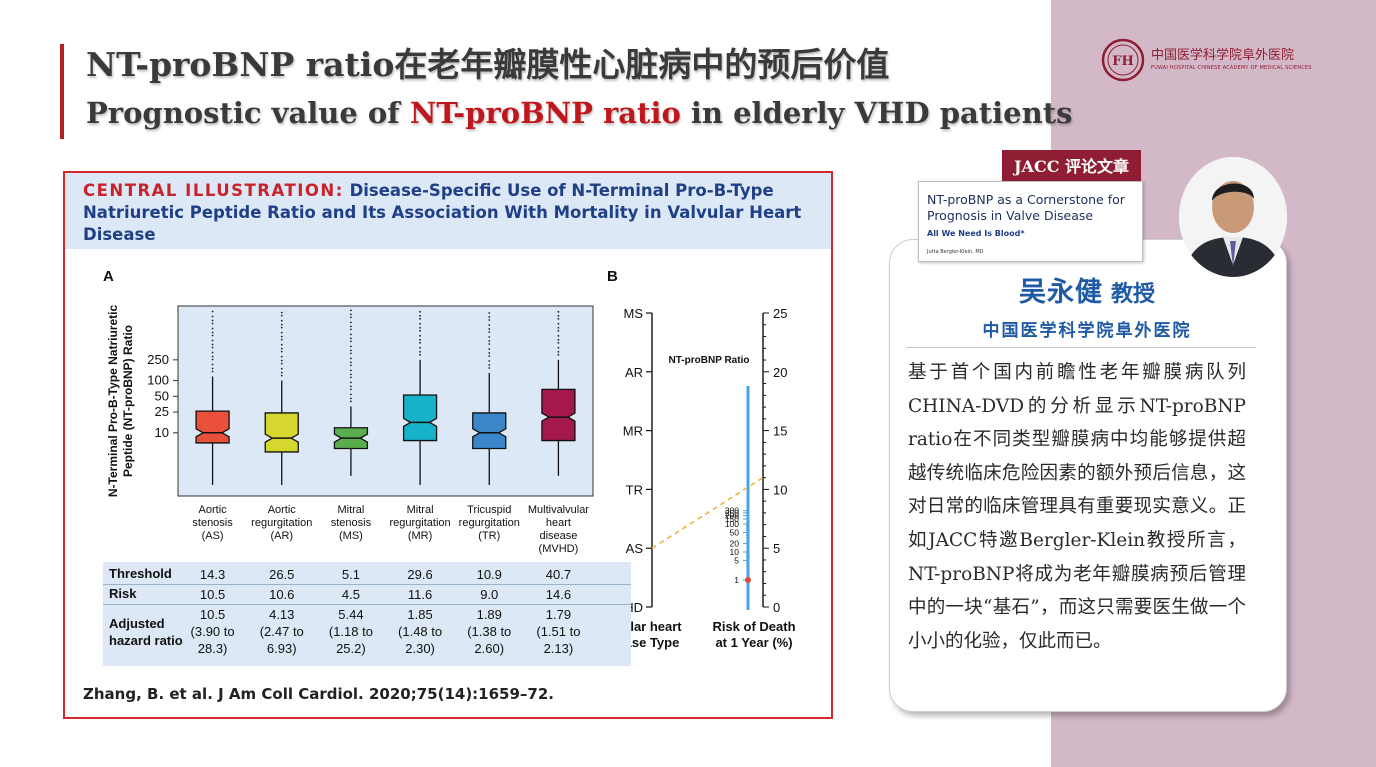  What do you see at coordinates (281, 648) in the screenshot?
I see `ci-cell: 6.93)` at bounding box center [281, 648].